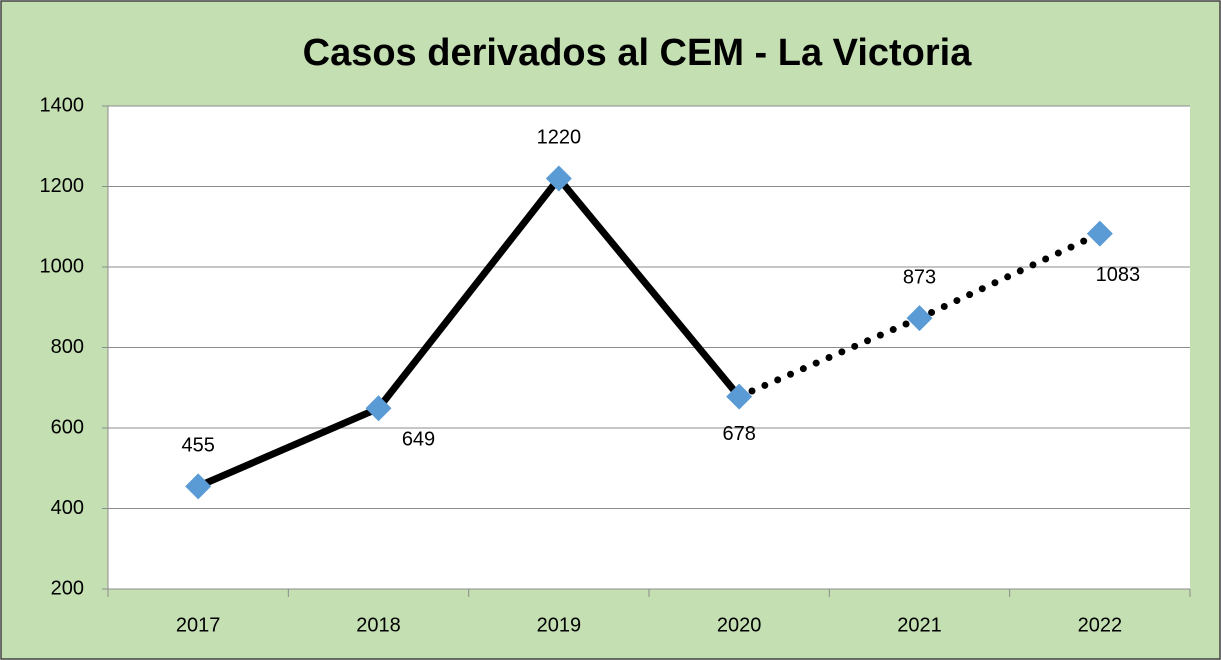  What do you see at coordinates (197, 446) in the screenshot?
I see `data-label: 455` at bounding box center [197, 446].